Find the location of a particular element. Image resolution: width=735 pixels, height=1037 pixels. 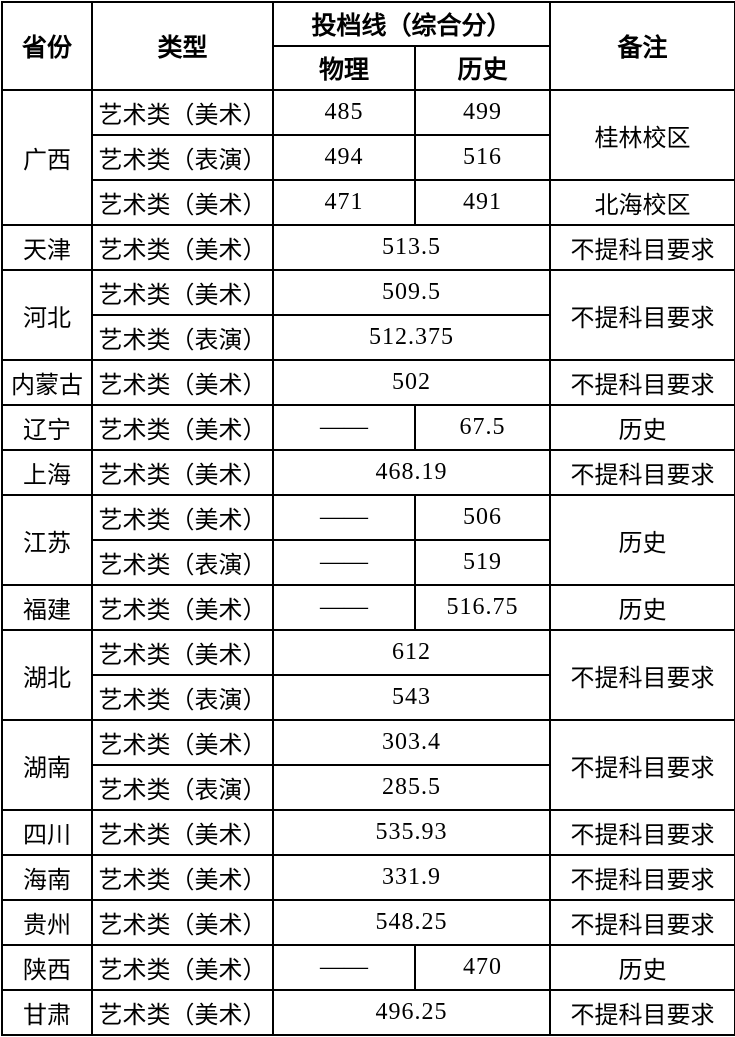

cell-score: 509.5 is located at coordinates (411, 292).